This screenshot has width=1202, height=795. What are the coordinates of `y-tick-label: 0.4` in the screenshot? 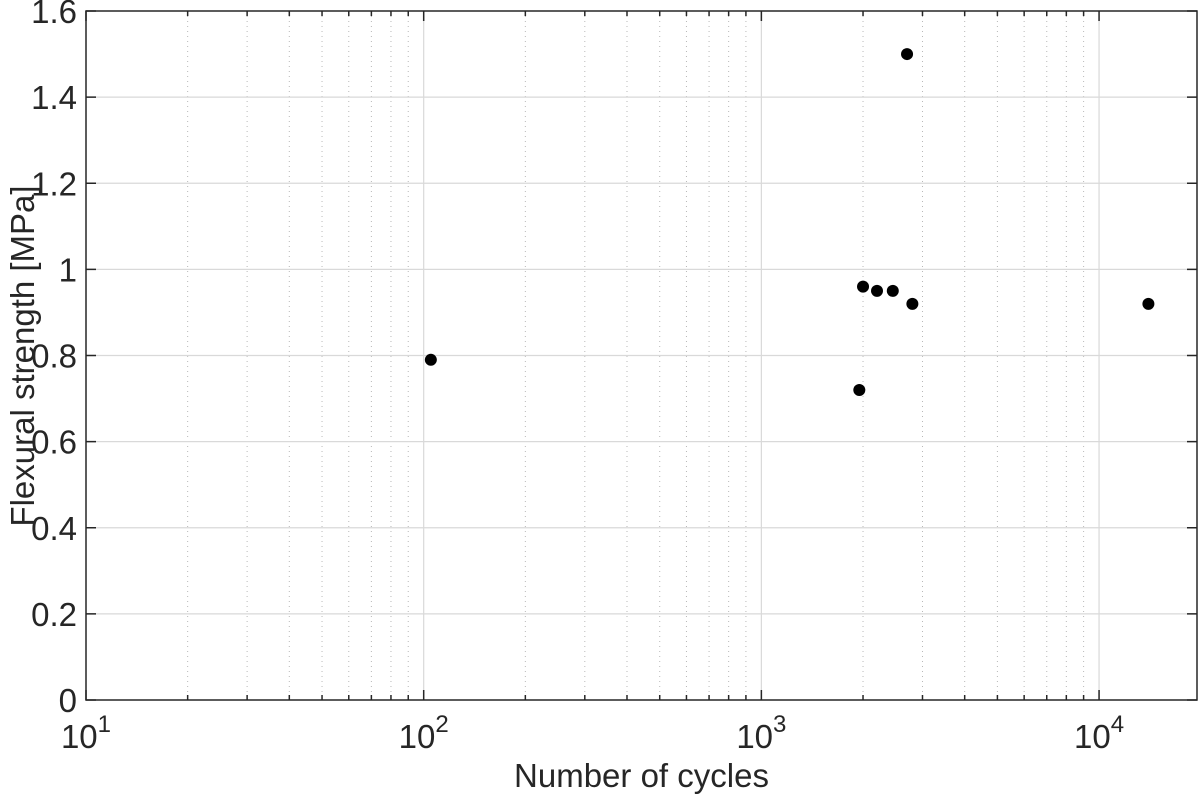 It's located at (54, 528).